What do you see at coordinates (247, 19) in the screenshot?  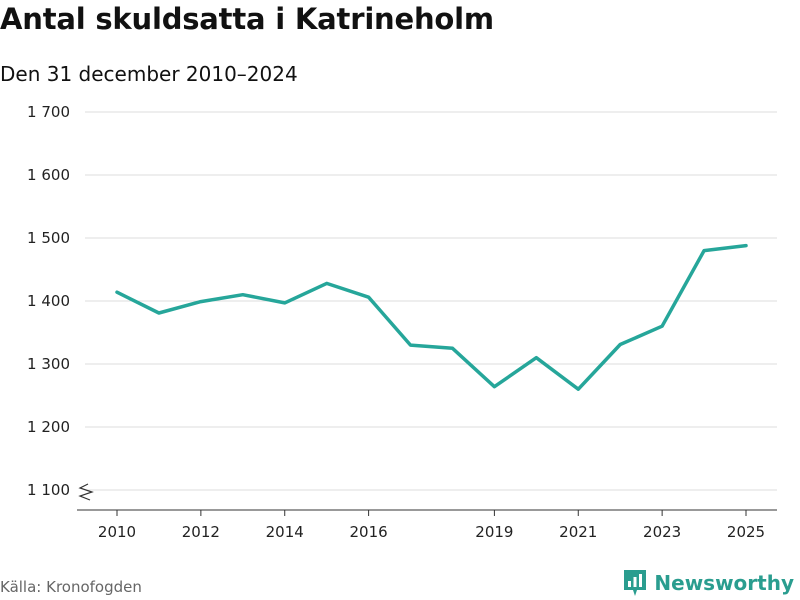 I see `chart-title: Antal skuldsatta i Katrineholm` at bounding box center [247, 19].